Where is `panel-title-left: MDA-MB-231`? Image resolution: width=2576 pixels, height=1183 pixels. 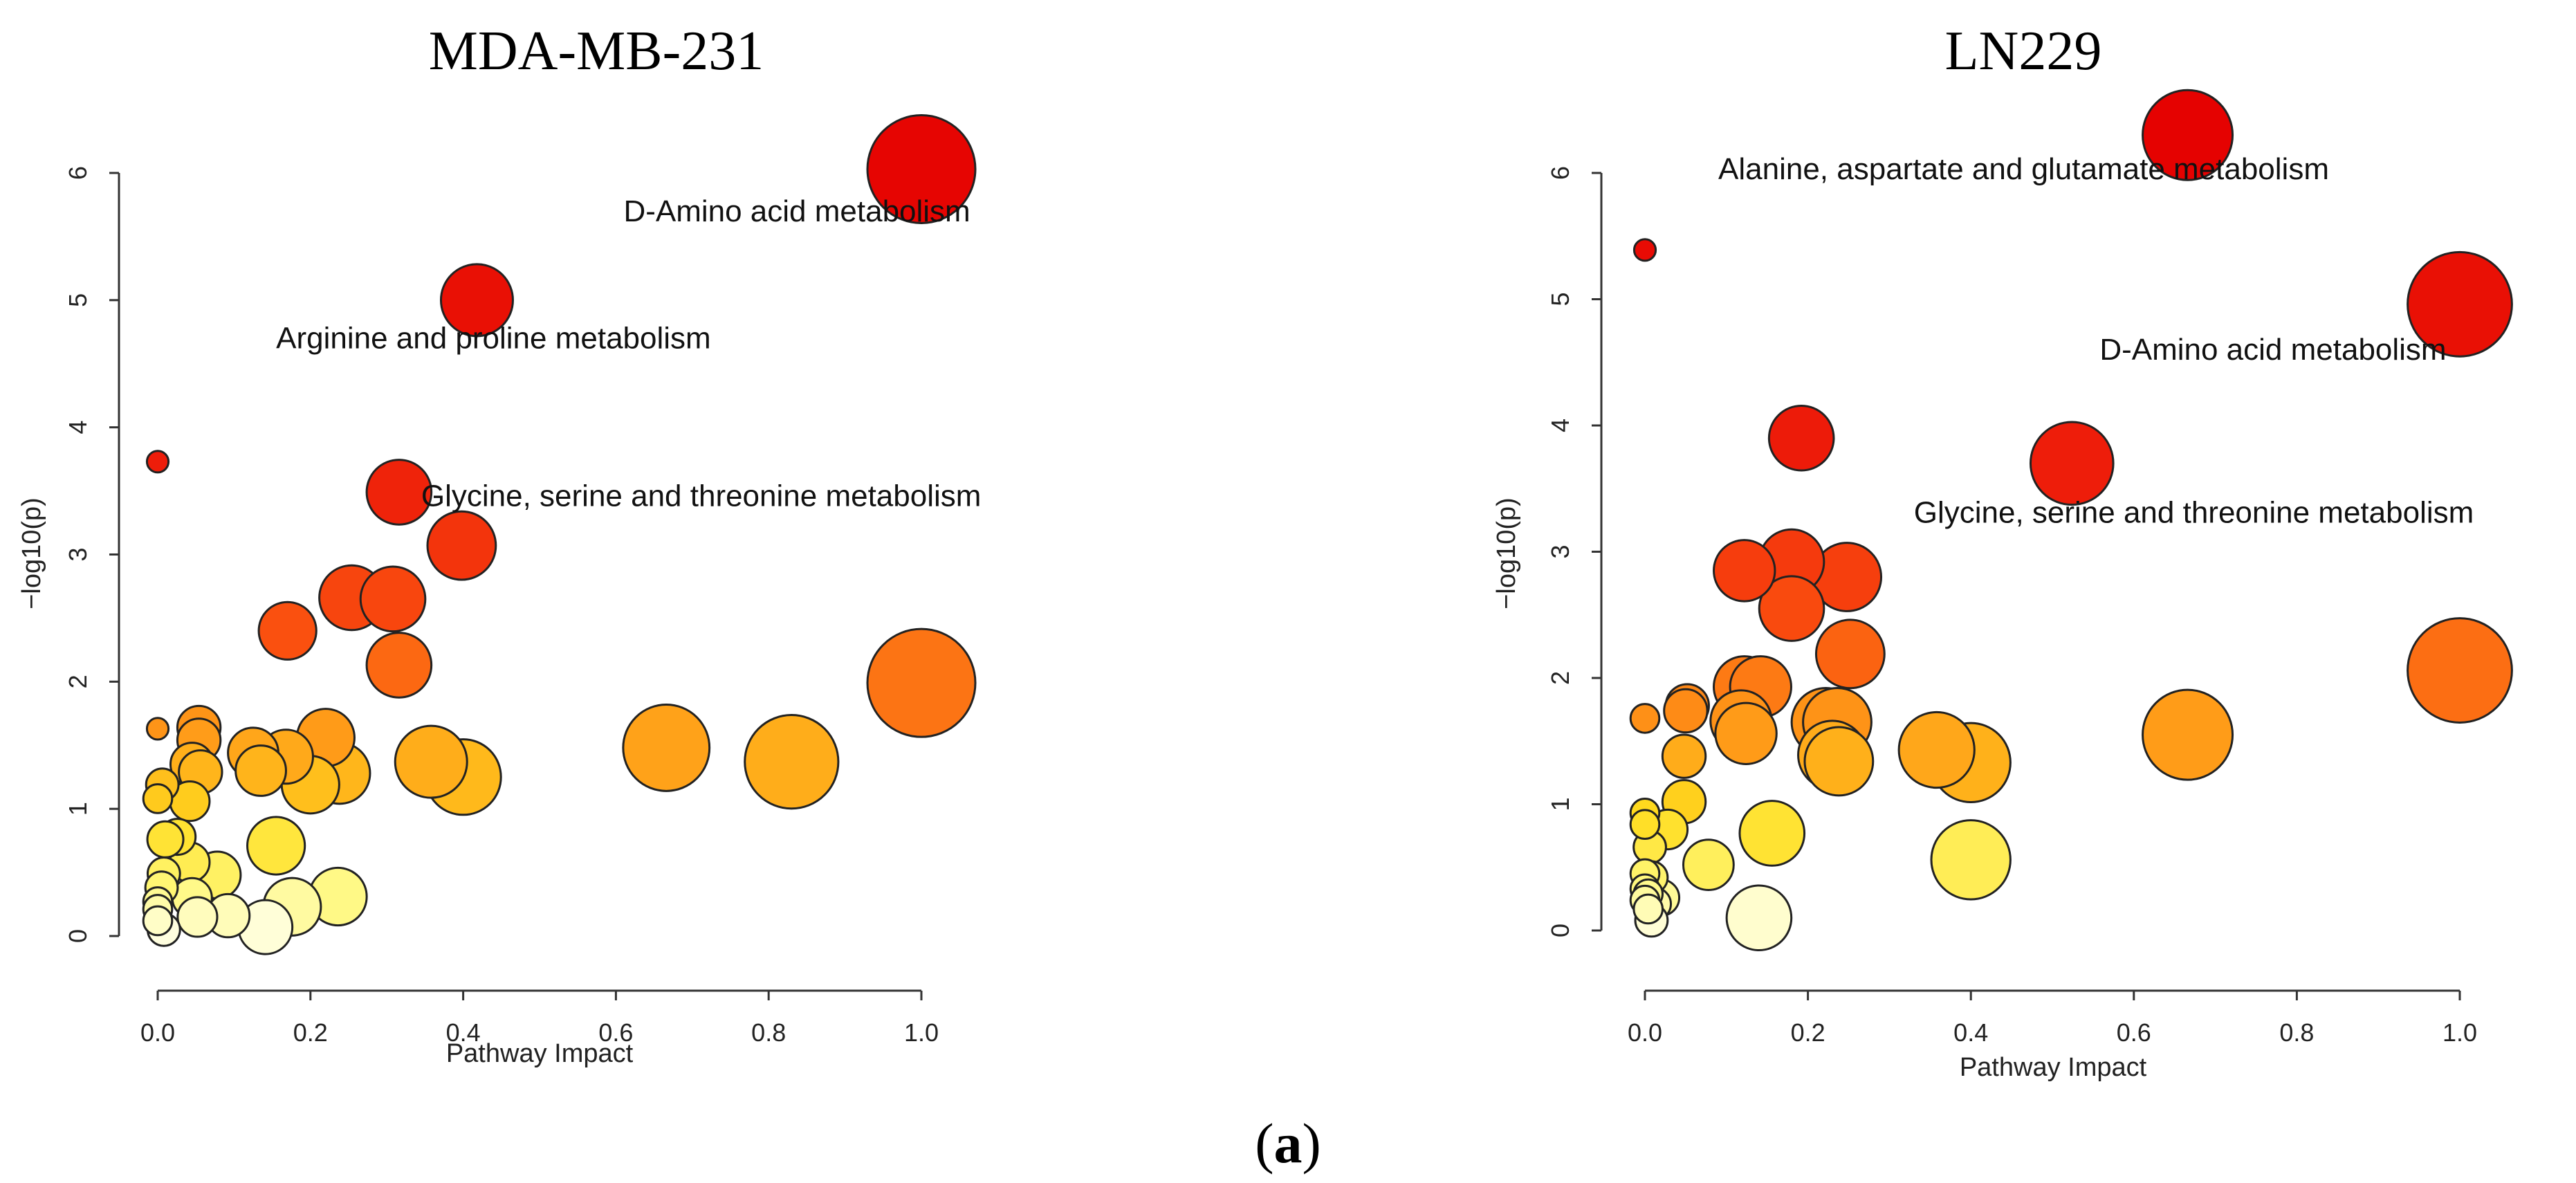
panel-title-left: MDA-MB-231 is located at coordinates (596, 51).